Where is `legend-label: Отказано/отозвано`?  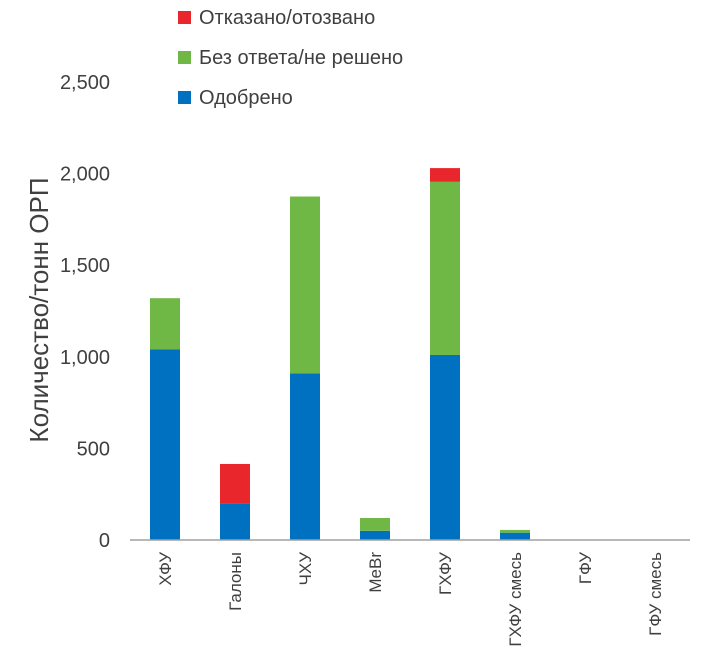
legend-label: Отказано/отозвано is located at coordinates (287, 18).